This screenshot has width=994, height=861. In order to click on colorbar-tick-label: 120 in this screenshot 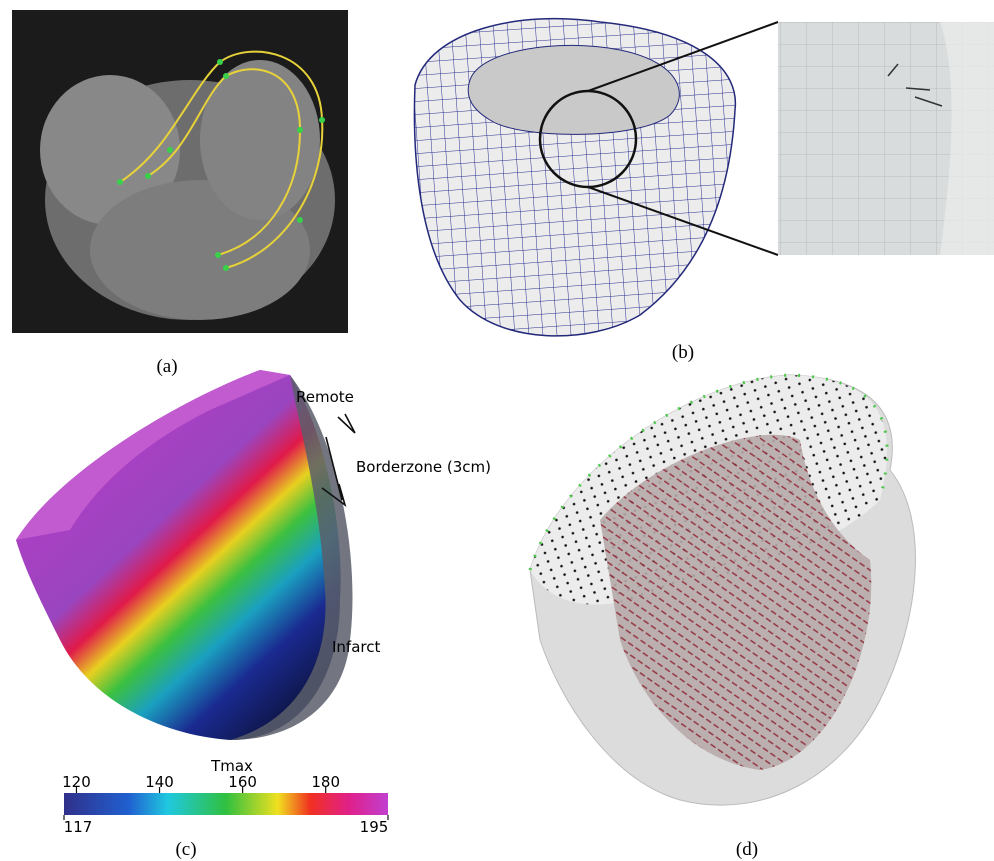, I will do `click(76, 782)`.